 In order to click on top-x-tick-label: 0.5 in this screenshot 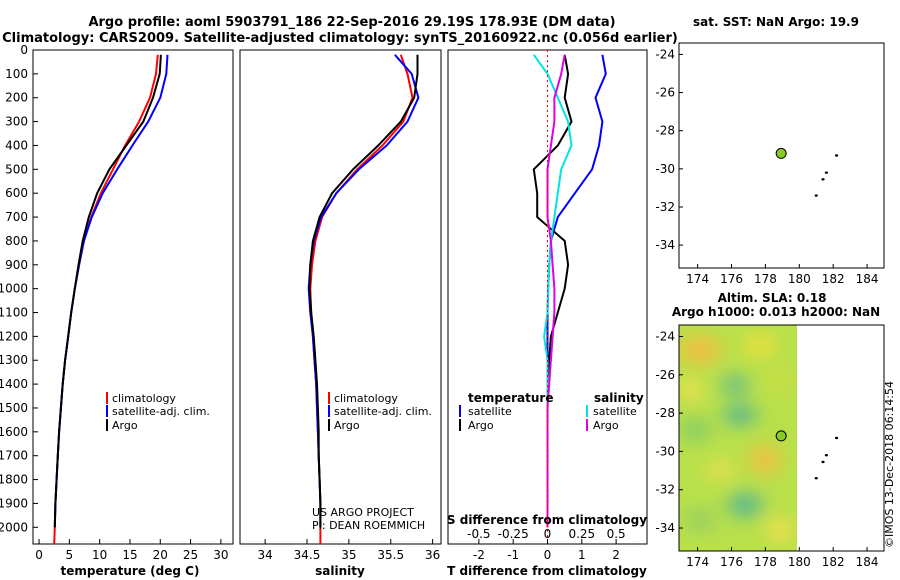, I will do `click(616, 534)`.